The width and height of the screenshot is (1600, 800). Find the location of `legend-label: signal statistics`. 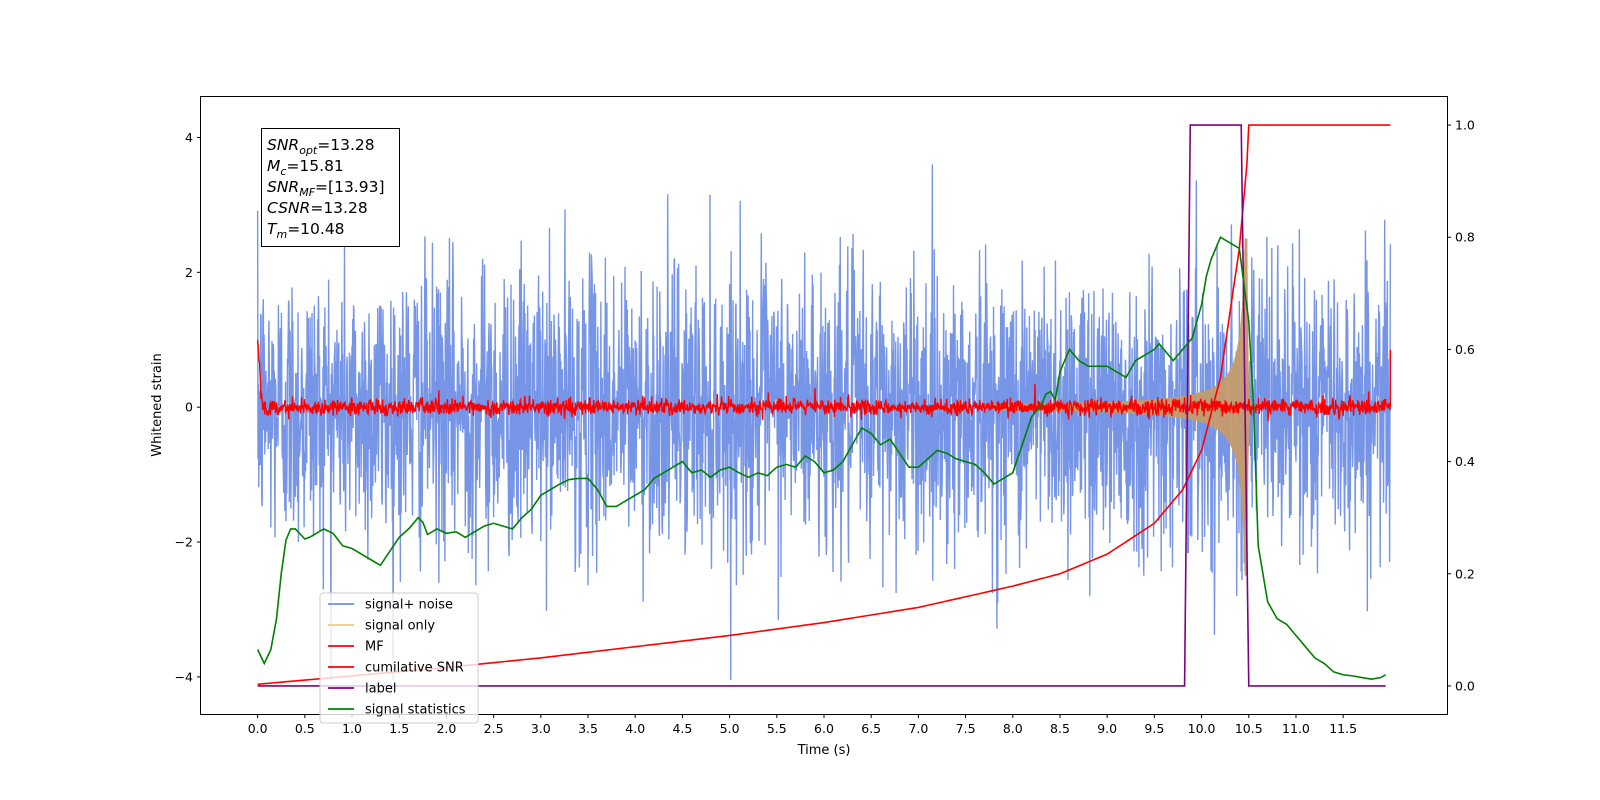

legend-label: signal statistics is located at coordinates (415, 710).